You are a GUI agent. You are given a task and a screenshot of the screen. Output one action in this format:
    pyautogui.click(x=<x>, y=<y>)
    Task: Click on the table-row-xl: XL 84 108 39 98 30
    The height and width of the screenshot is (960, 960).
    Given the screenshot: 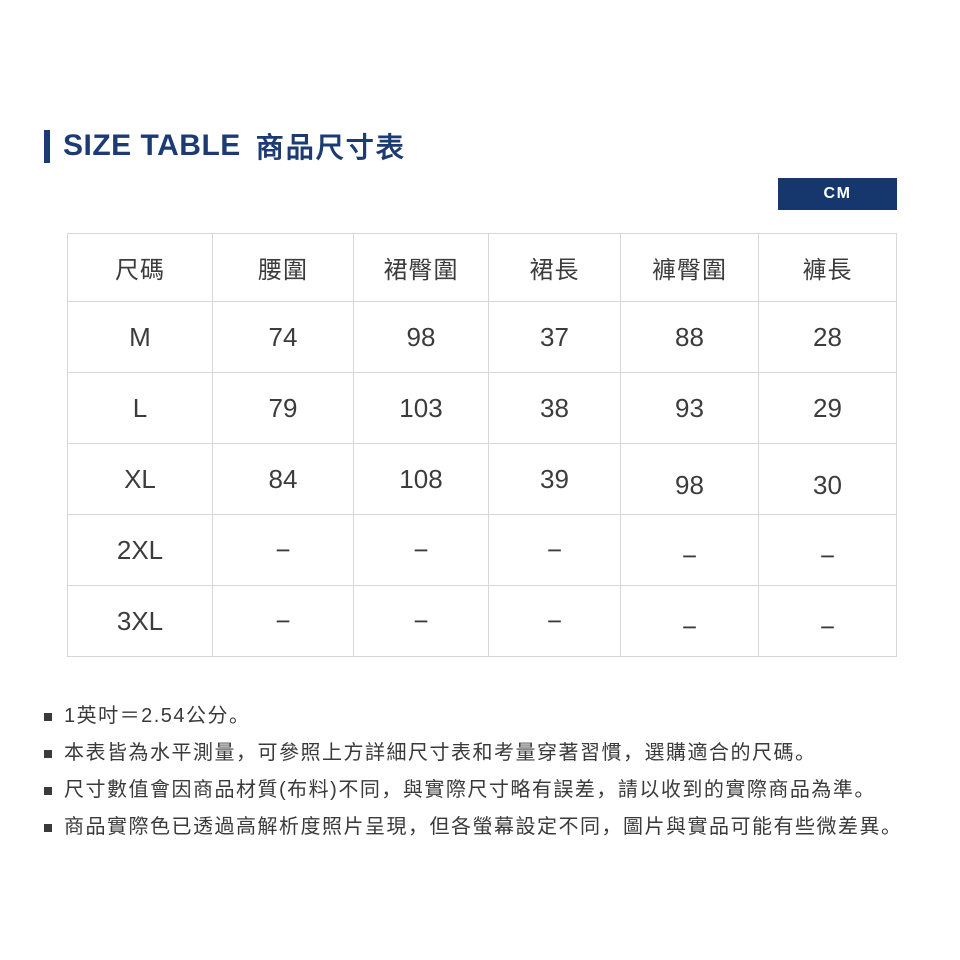 What is the action you would take?
    pyautogui.click(x=482, y=479)
    